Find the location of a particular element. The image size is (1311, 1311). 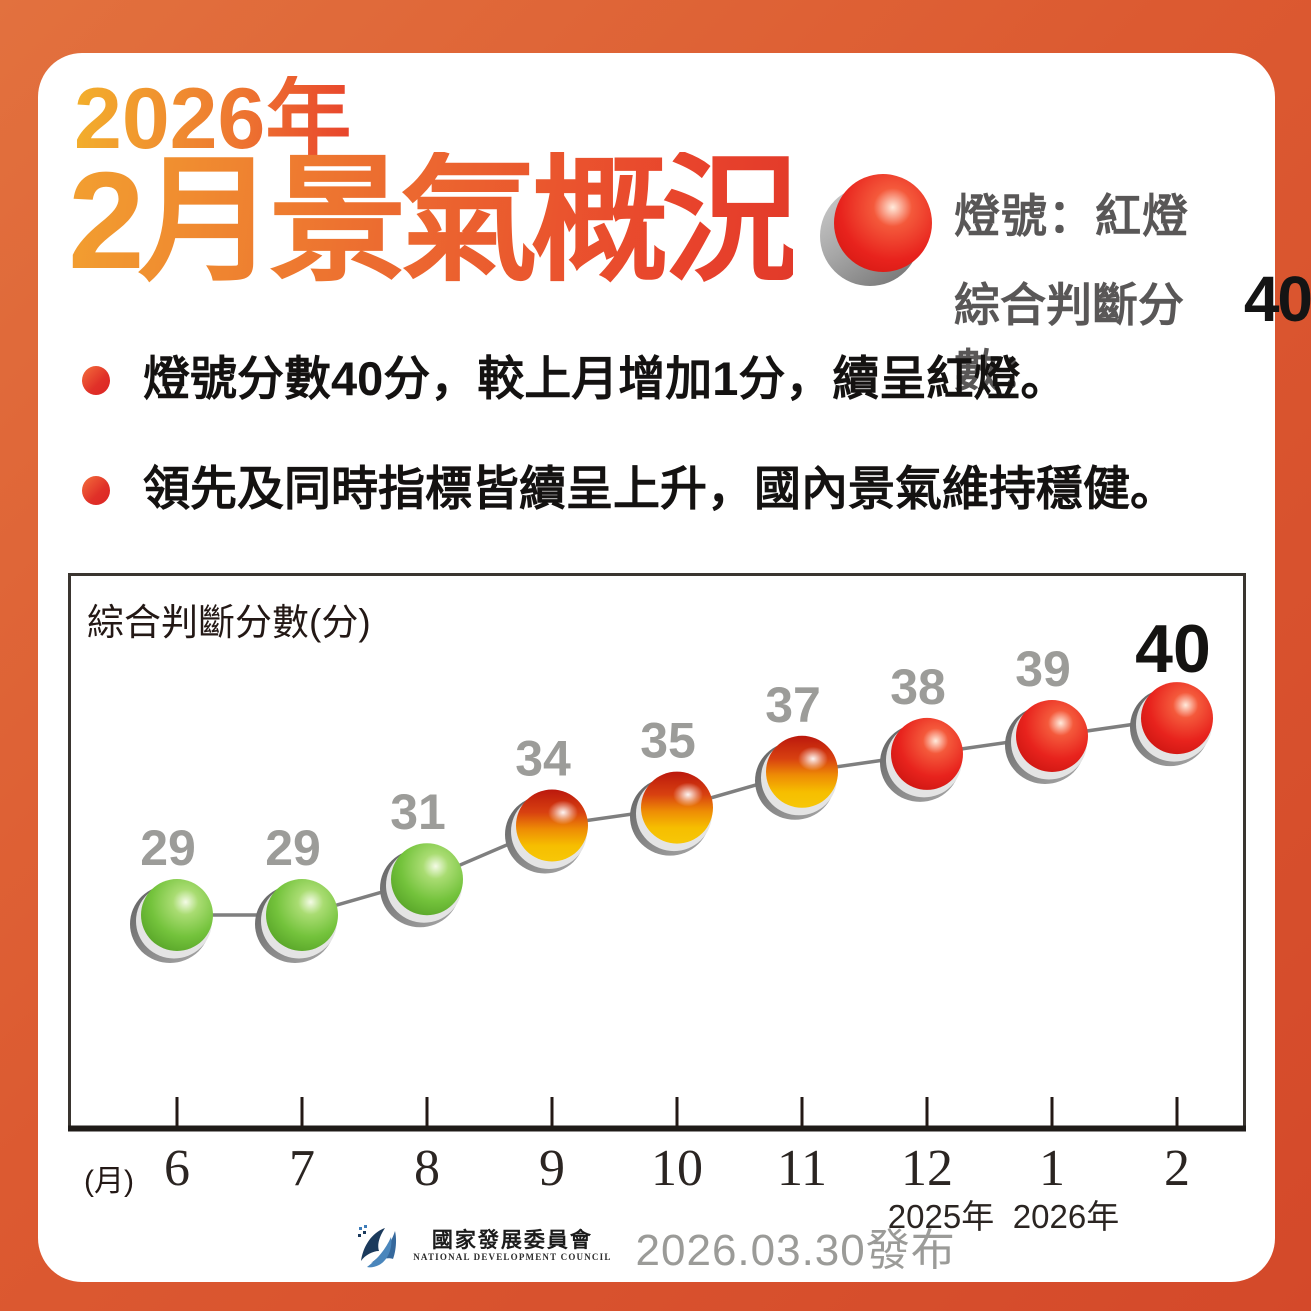

bullet-item: 燈號分數40分，較上月增加1分，續呈紅燈。 is located at coordinates (574, 379).